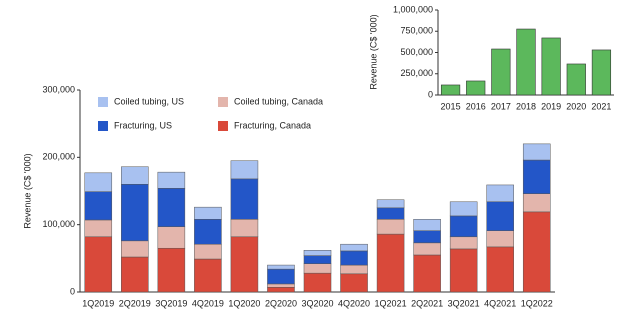 The image size is (640, 321). I want to click on x-tick-label: 1Q2020, so click(244, 303).